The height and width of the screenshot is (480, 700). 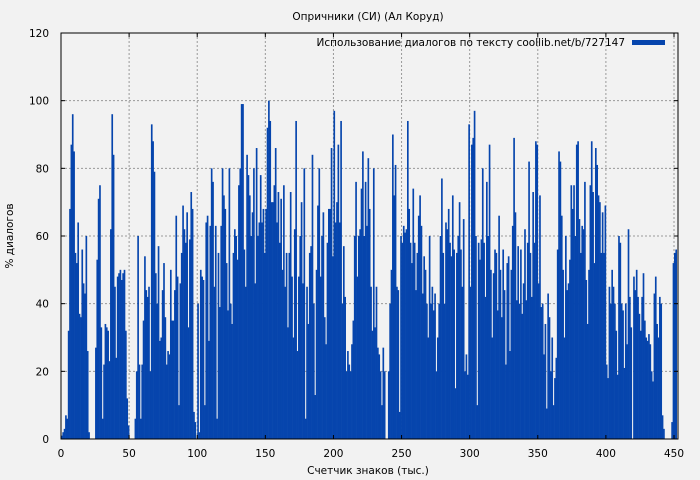 I want to click on y-tick-label: 40, so click(x=42, y=305).